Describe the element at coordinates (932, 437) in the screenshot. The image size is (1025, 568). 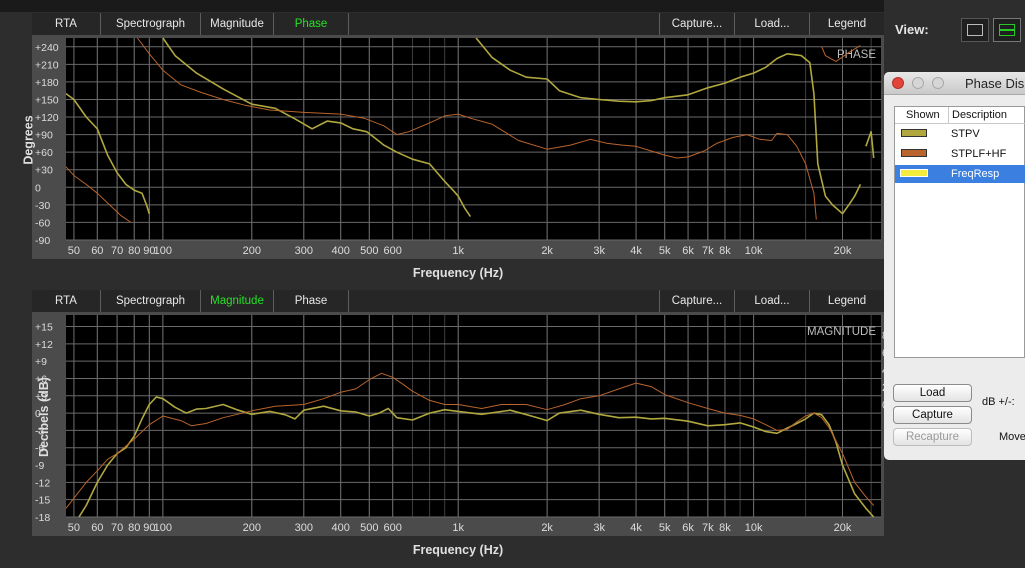
I see `recapture-button: Recapture` at that location.